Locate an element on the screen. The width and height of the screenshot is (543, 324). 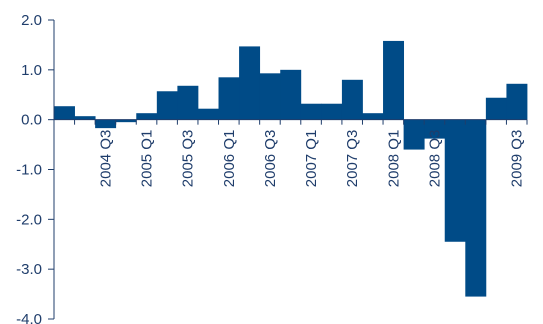
x-category-label: 2006 Q3 is located at coordinates (270, 159).